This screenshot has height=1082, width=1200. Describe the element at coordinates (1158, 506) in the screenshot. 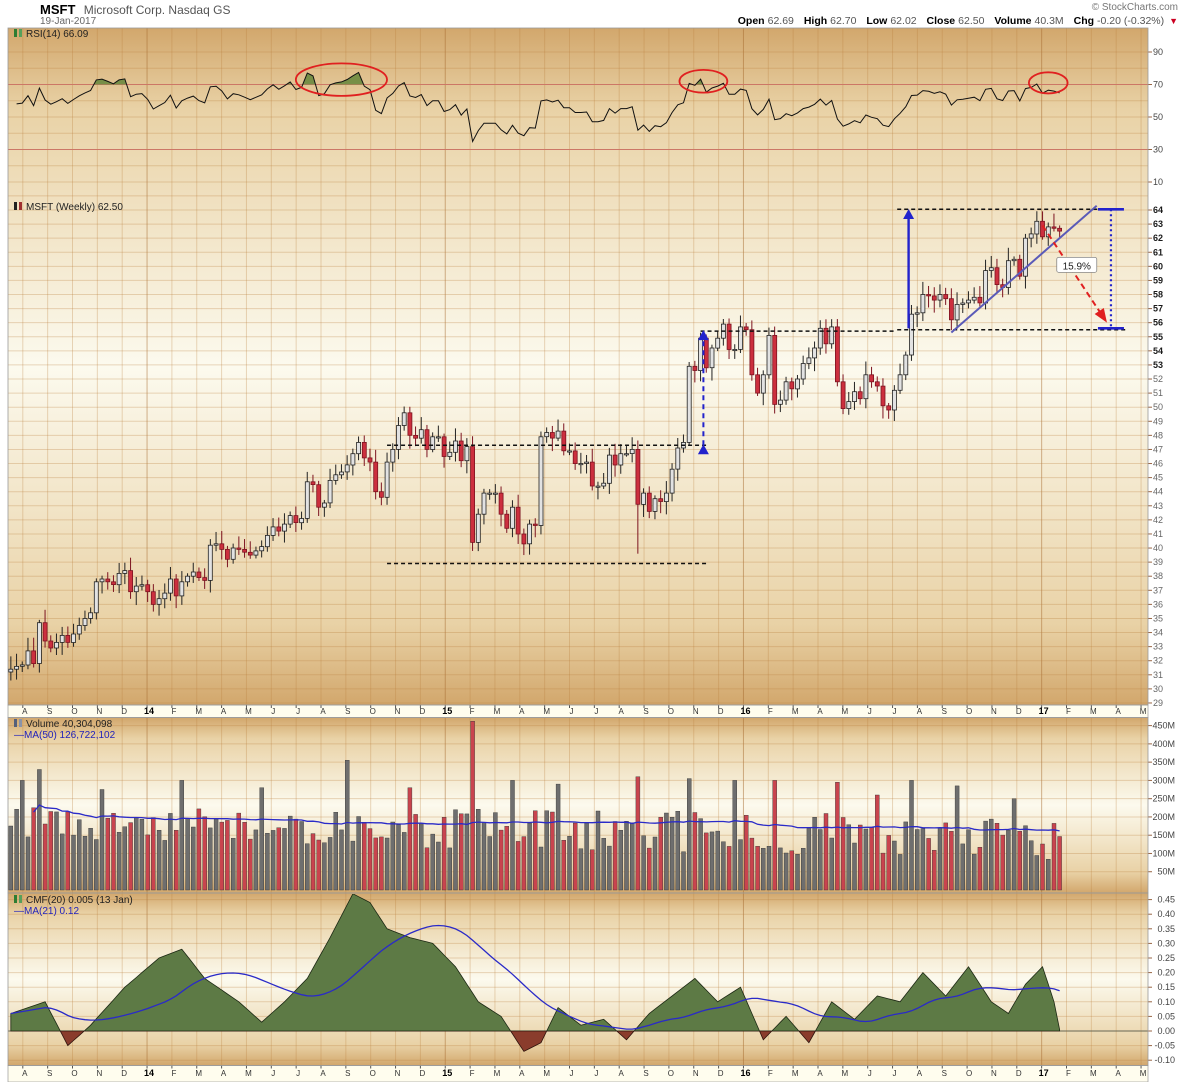

I see `svg-text: 43` at that location.